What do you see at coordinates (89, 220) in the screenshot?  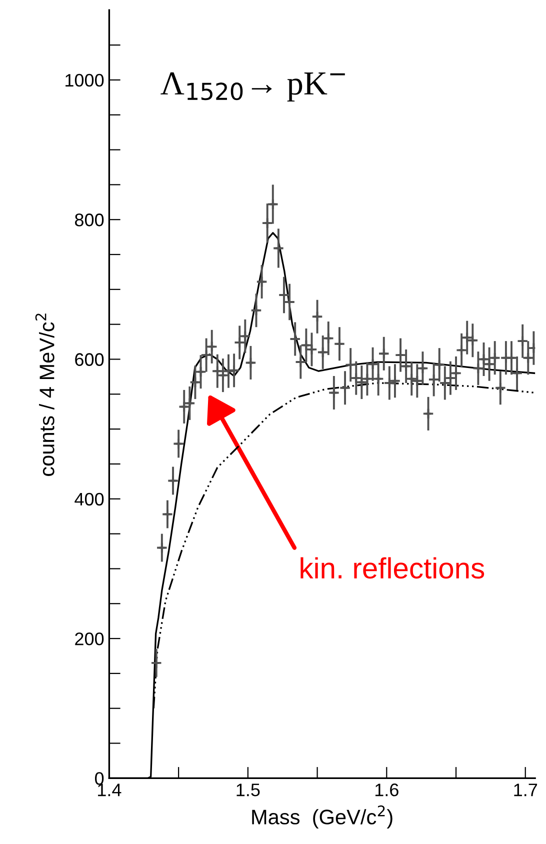 I see `y-tick-label: 800` at bounding box center [89, 220].